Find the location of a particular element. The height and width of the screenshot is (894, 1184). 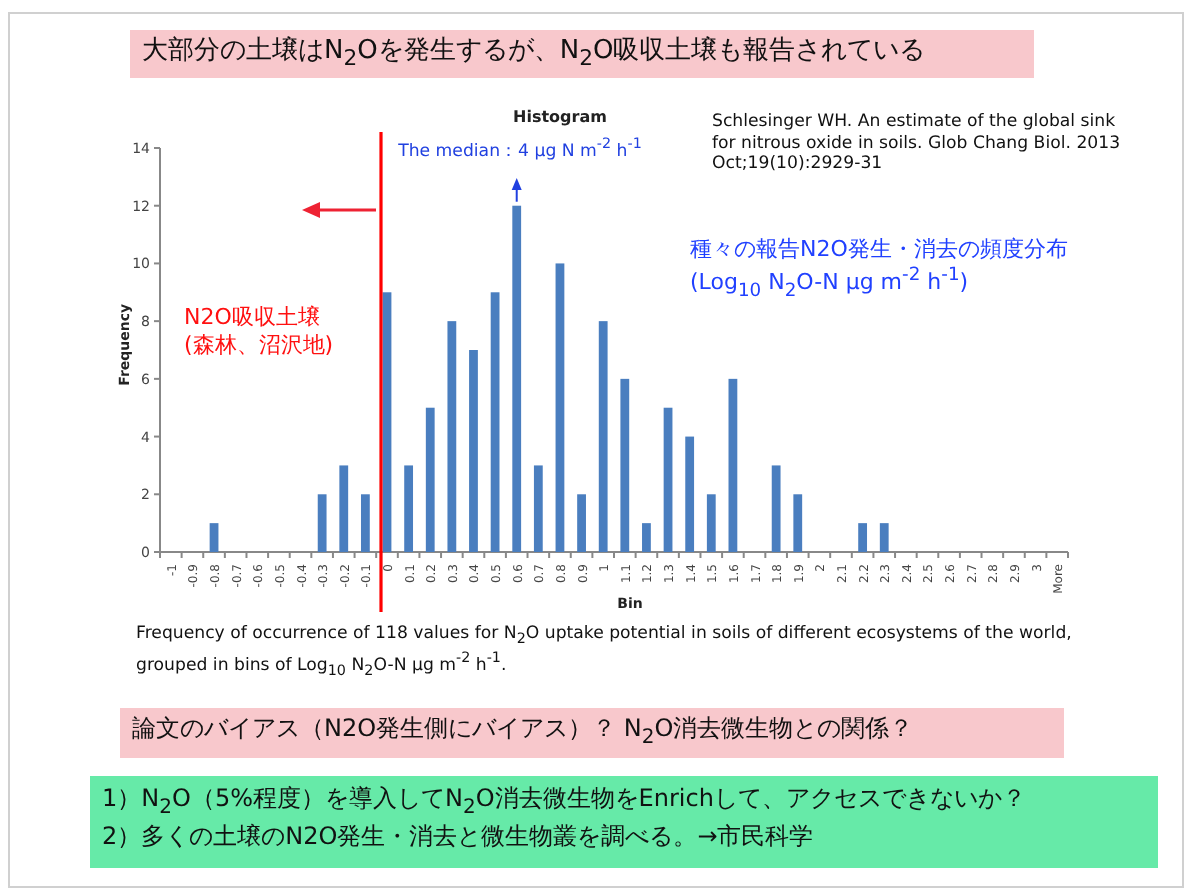

annotation: N2O吸収土壌(森林、沼沢地) is located at coordinates (260, 331).